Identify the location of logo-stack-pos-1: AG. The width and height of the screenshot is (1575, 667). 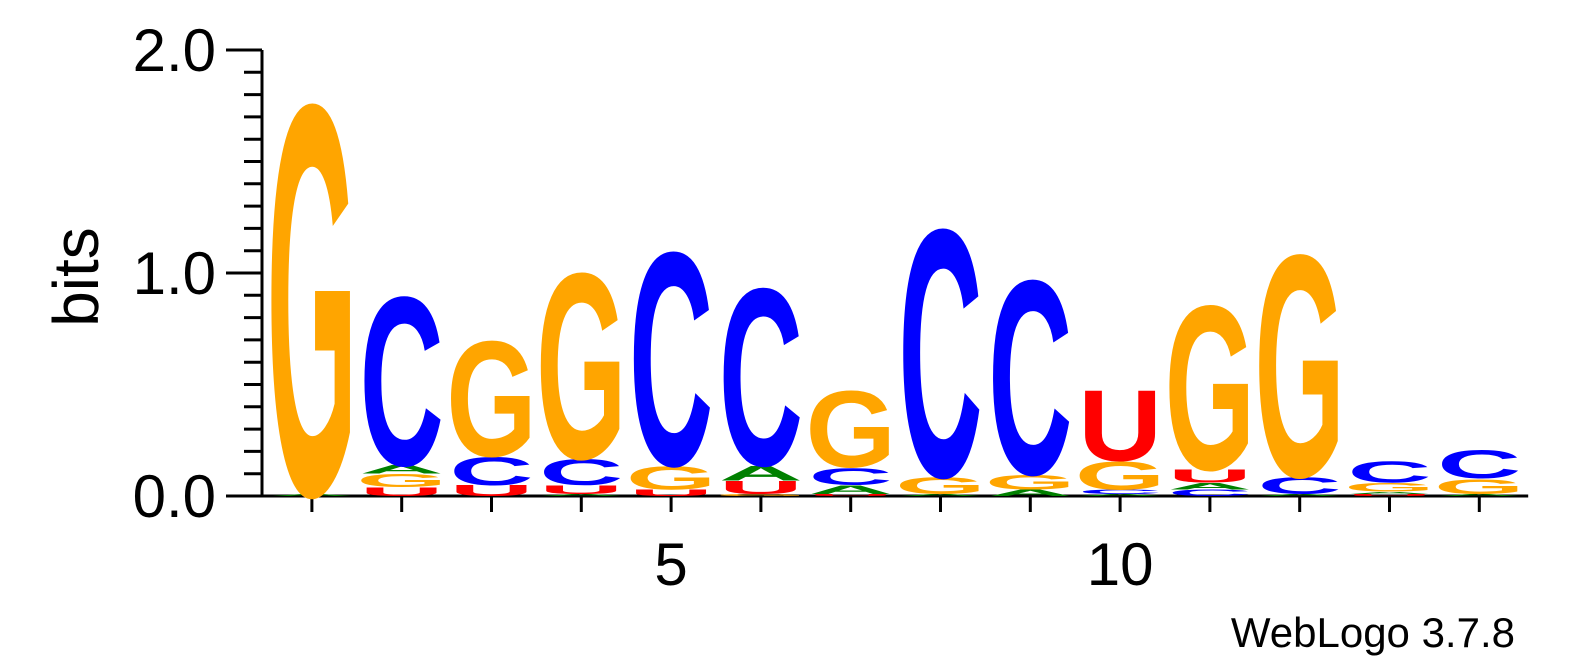
(312, 306).